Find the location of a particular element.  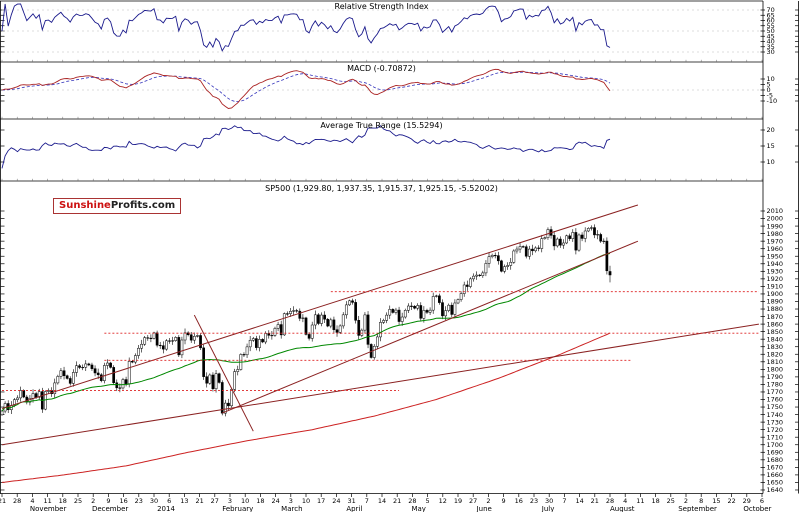

y-axis-label: 1920 is located at coordinates (775, 279).